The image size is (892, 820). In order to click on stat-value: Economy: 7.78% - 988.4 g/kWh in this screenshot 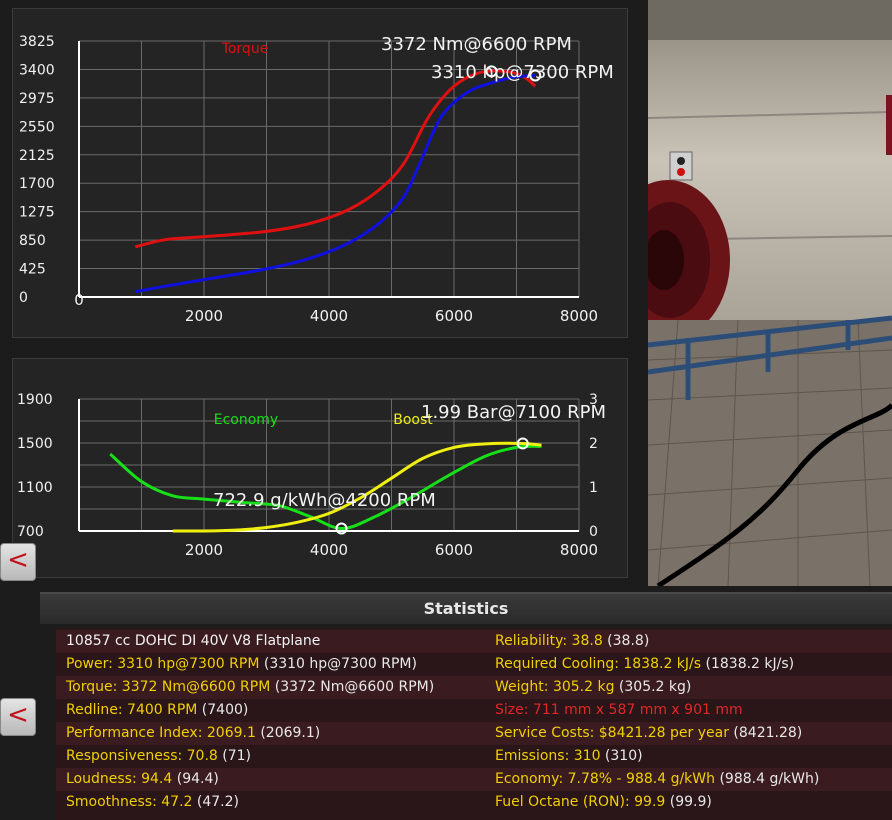, I will do `click(605, 779)`.